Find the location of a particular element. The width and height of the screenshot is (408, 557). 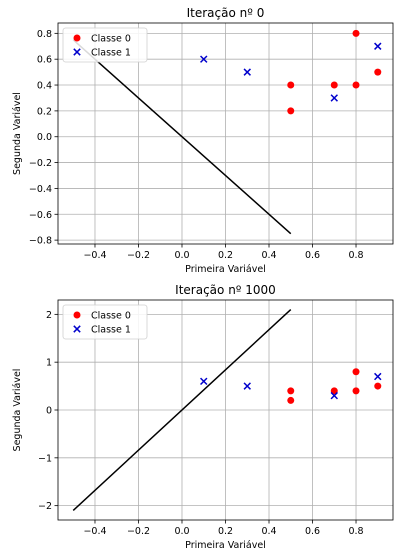

chart-title: Iteração nº 0 is located at coordinates (226, 13).